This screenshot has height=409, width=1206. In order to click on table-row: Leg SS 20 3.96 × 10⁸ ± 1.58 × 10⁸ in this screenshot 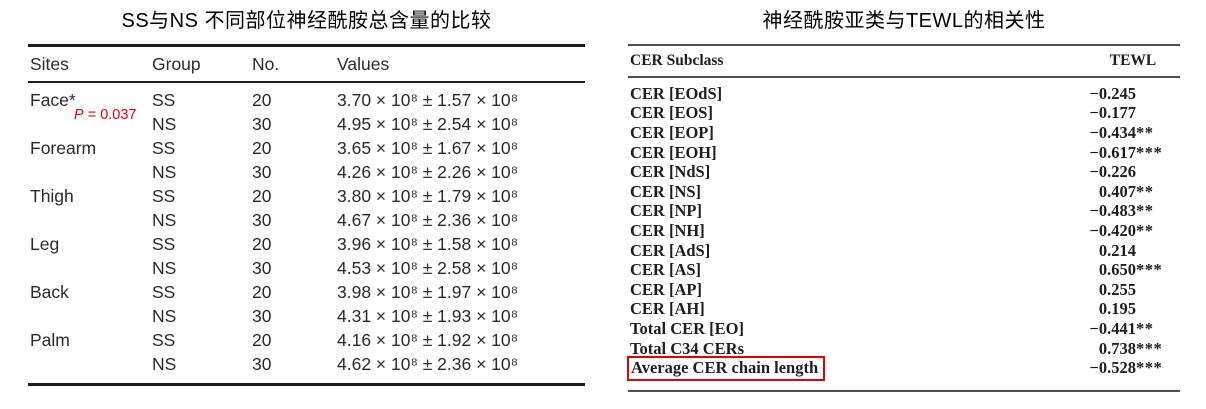, I will do `click(306, 244)`.